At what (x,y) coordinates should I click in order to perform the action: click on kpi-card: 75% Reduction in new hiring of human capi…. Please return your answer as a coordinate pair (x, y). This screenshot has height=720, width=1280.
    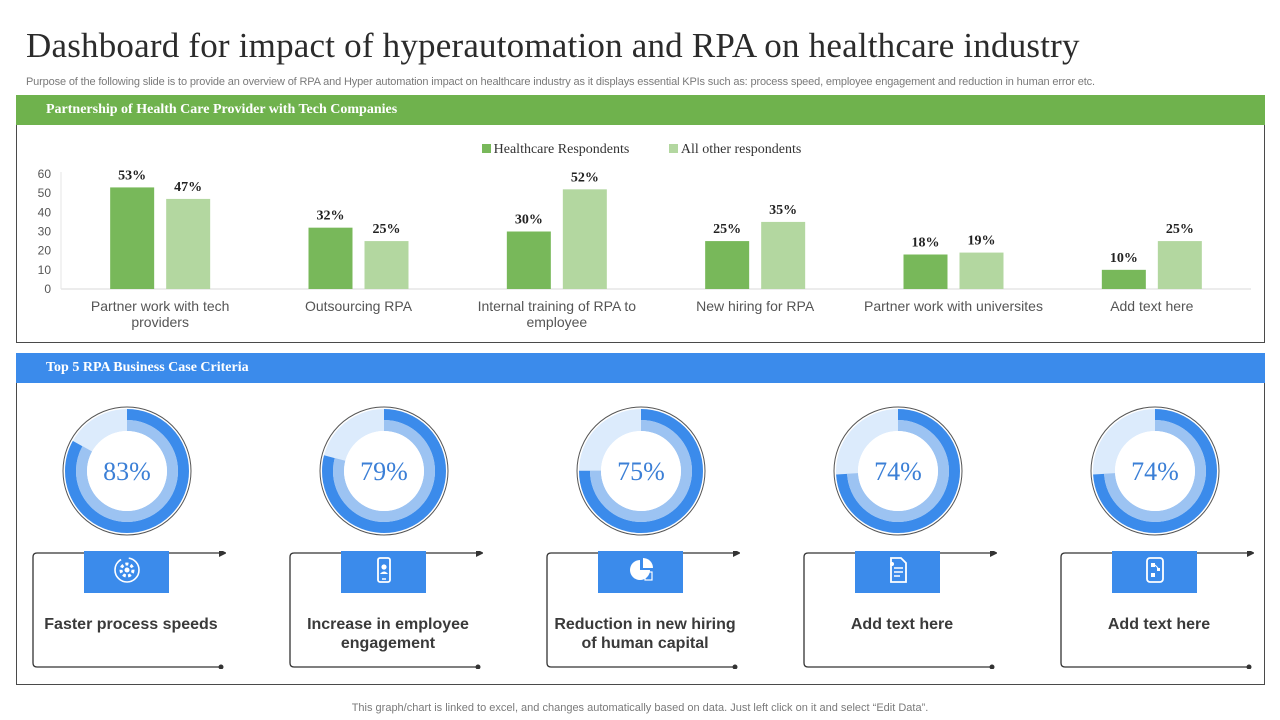
    Looking at the image, I should click on (651, 519).